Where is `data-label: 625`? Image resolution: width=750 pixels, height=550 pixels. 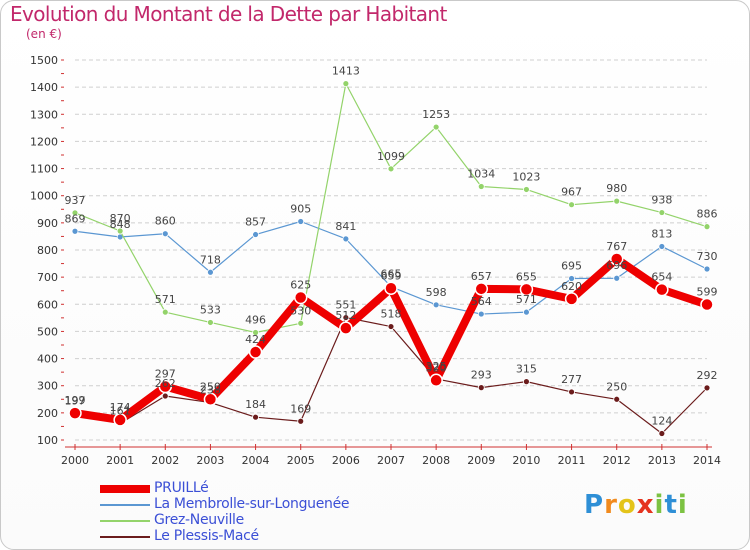 data-label: 625 is located at coordinates (300, 285).